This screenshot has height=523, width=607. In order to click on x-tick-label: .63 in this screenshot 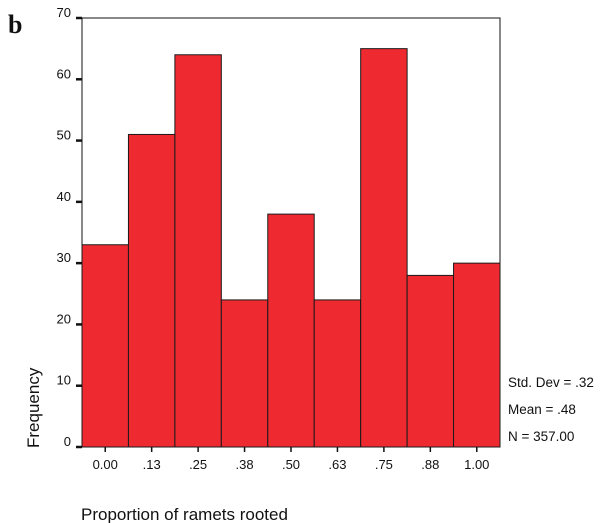, I will do `click(337, 464)`.